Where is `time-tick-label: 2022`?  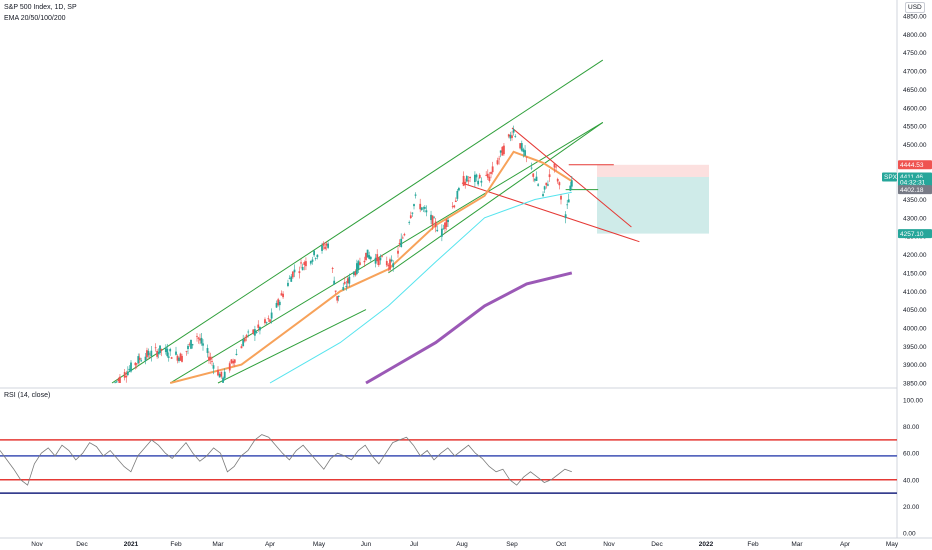
time-tick-label: 2022 is located at coordinates (706, 544).